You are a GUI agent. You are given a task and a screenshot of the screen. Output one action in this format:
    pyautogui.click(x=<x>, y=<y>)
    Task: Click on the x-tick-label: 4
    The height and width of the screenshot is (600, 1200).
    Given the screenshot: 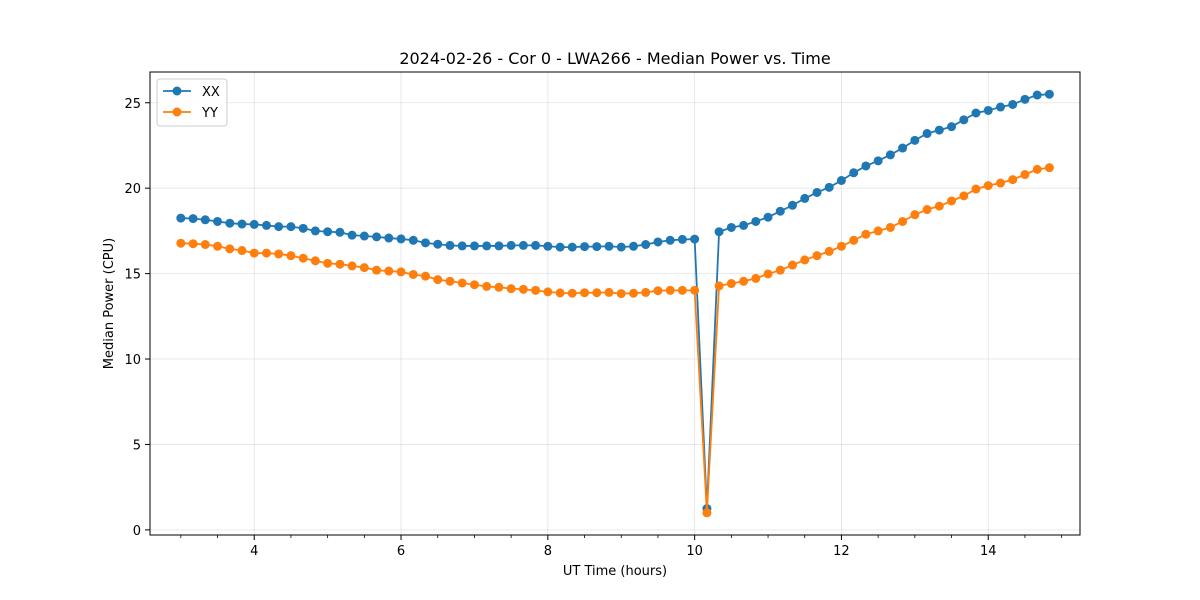 What is the action you would take?
    pyautogui.click(x=254, y=551)
    